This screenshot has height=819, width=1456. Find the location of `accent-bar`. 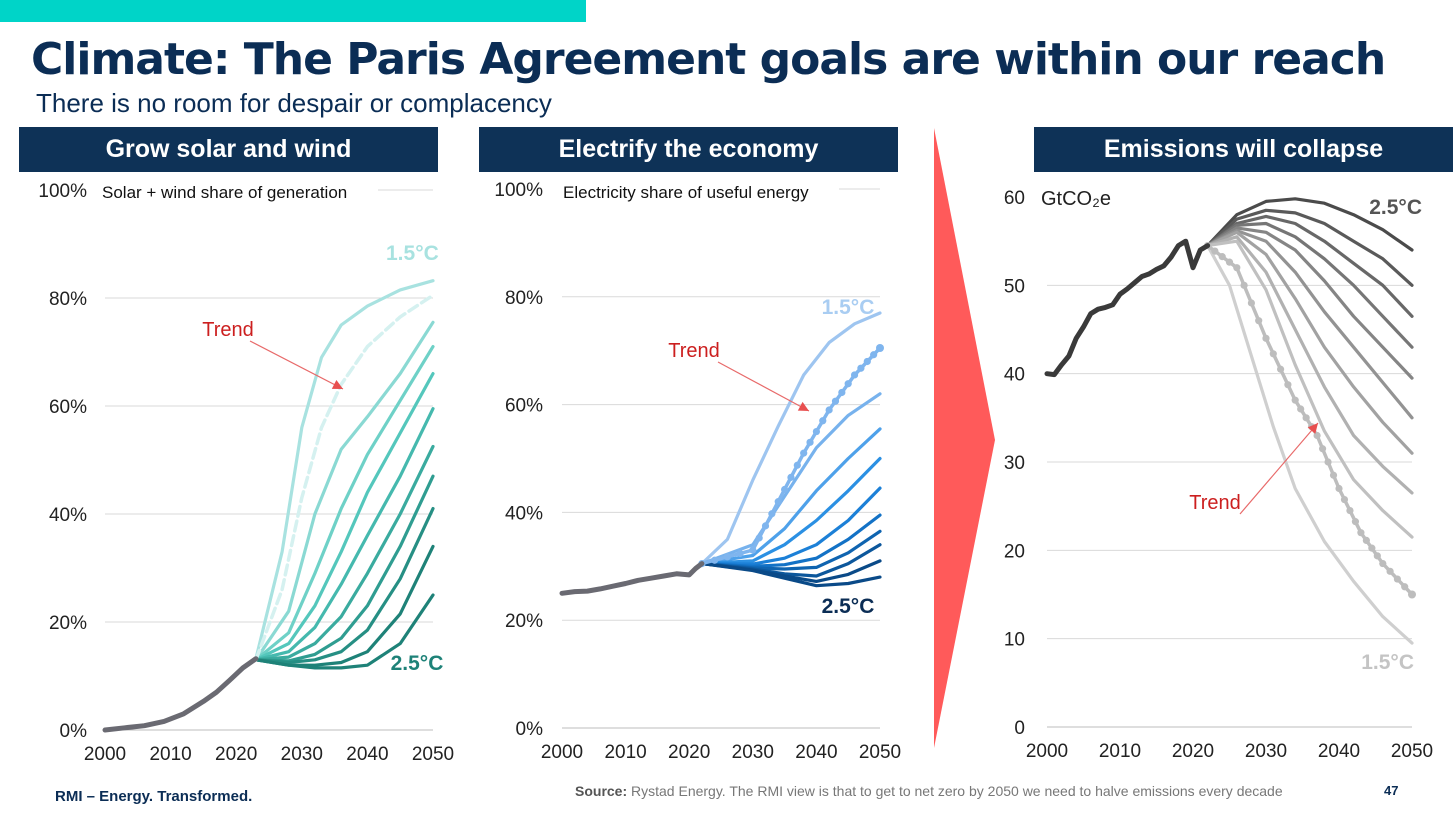

accent-bar is located at coordinates (293, 11).